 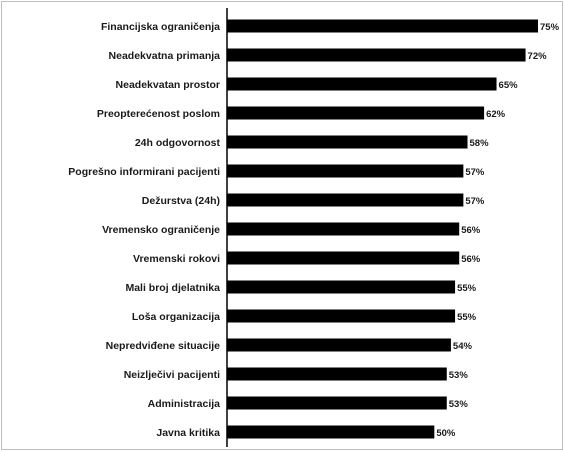 What do you see at coordinates (163, 346) in the screenshot?
I see `category-label: Nepredviđene situacije` at bounding box center [163, 346].